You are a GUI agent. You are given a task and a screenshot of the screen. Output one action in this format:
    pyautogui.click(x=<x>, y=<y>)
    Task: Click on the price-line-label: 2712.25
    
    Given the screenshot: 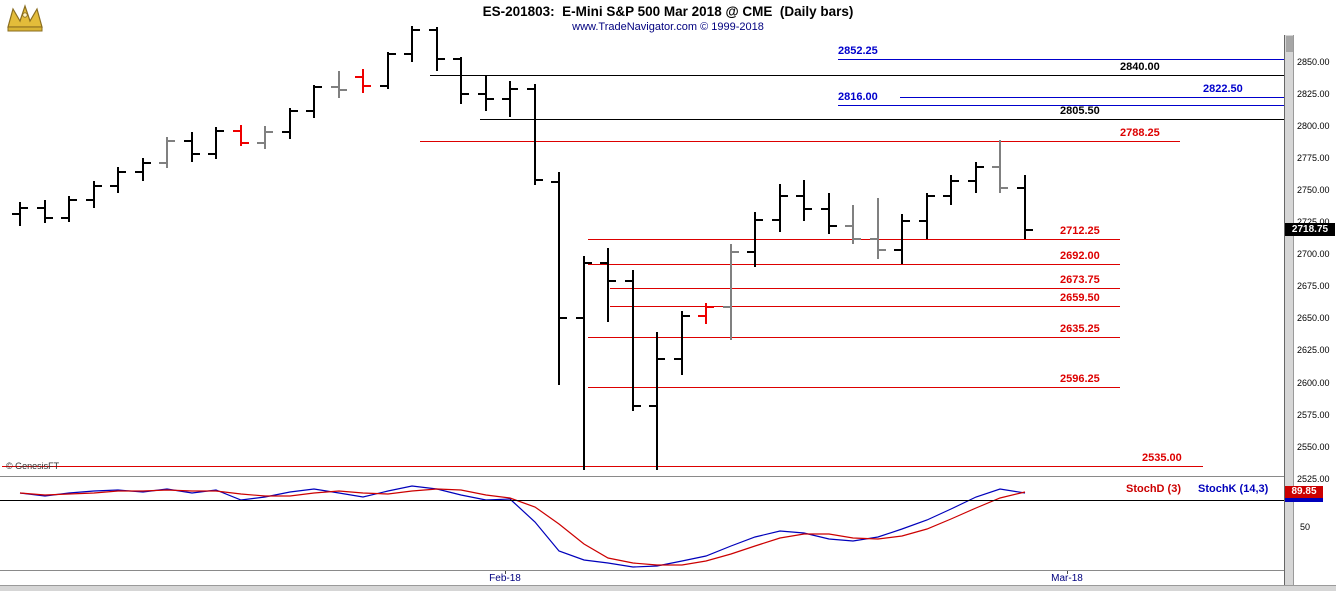 What is the action you would take?
    pyautogui.click(x=1080, y=231)
    